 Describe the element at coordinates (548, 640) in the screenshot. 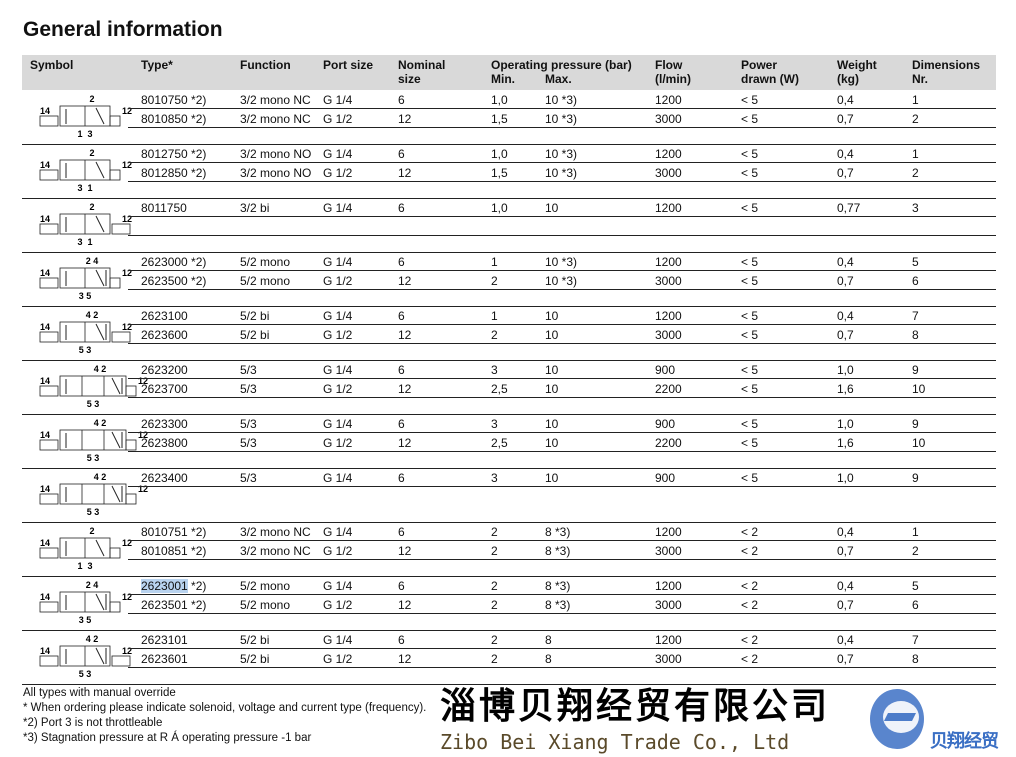

I see `max-value: 8` at that location.